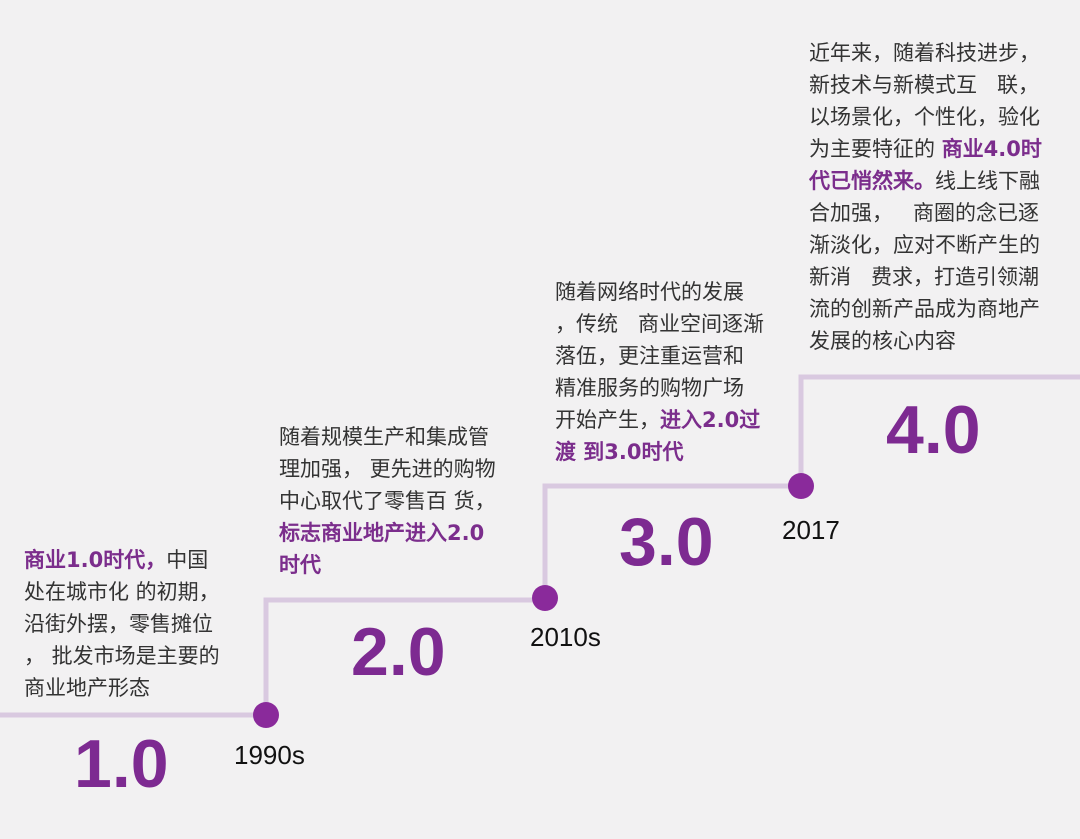 The width and height of the screenshot is (1080, 839). I want to click on body-text: 中国, so click(187, 560).